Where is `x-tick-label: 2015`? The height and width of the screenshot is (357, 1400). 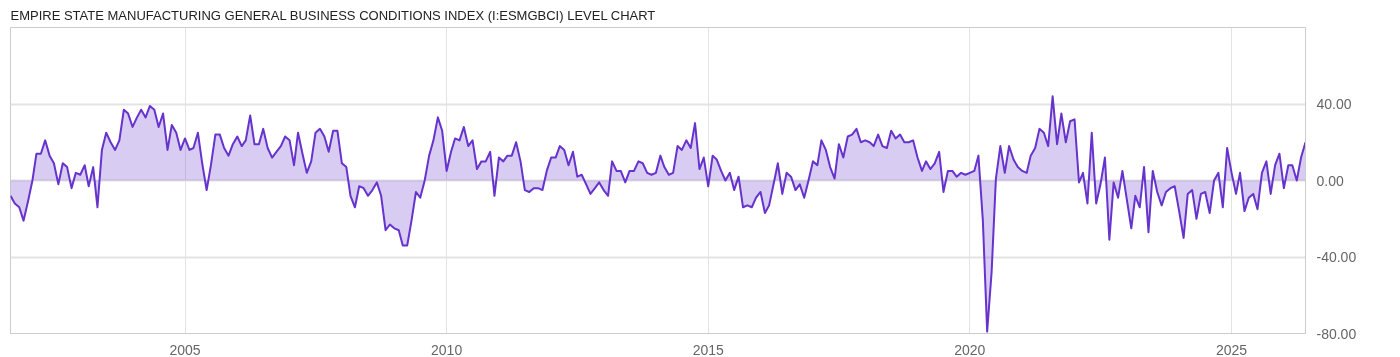 x-tick-label: 2015 is located at coordinates (708, 349).